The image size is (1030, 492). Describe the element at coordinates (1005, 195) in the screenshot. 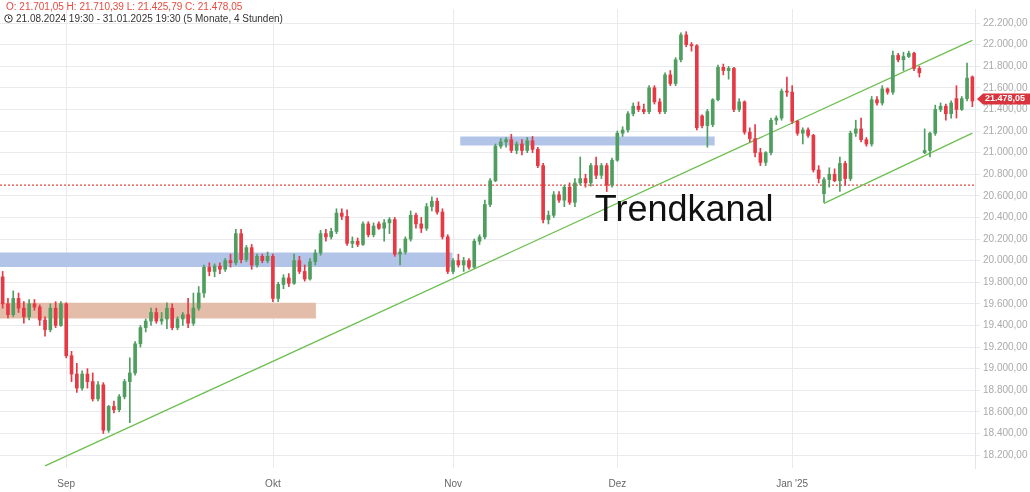

I see `y-tick-label: 20.600,00` at that location.